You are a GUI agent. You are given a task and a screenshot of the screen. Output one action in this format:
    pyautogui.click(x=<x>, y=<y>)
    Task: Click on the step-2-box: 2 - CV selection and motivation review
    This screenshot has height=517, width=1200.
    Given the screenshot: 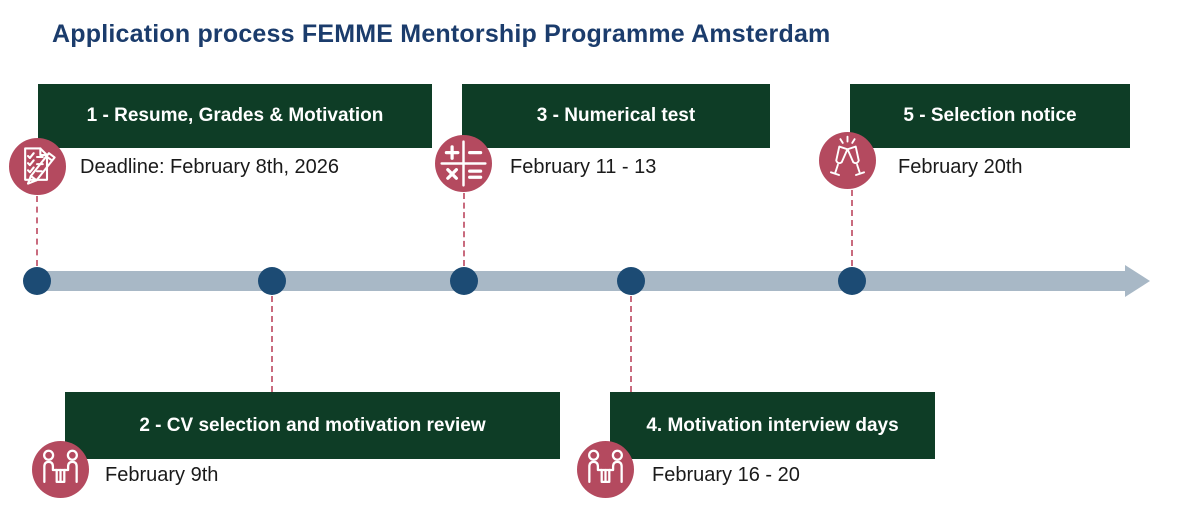 What is the action you would take?
    pyautogui.click(x=312, y=425)
    